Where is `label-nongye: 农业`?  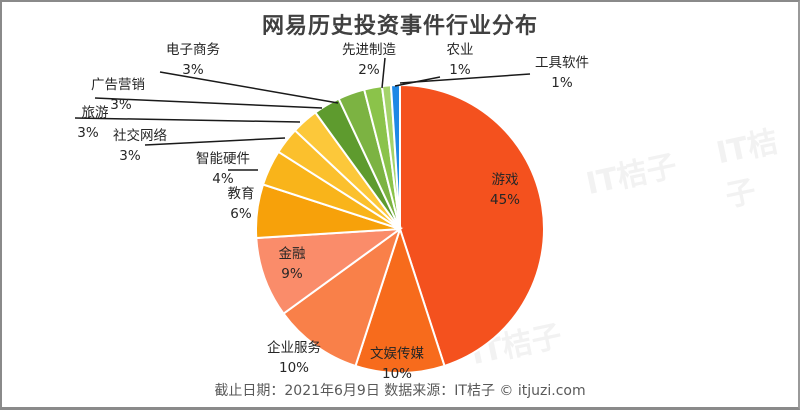
label-nongye: 农业 is located at coordinates (460, 50).